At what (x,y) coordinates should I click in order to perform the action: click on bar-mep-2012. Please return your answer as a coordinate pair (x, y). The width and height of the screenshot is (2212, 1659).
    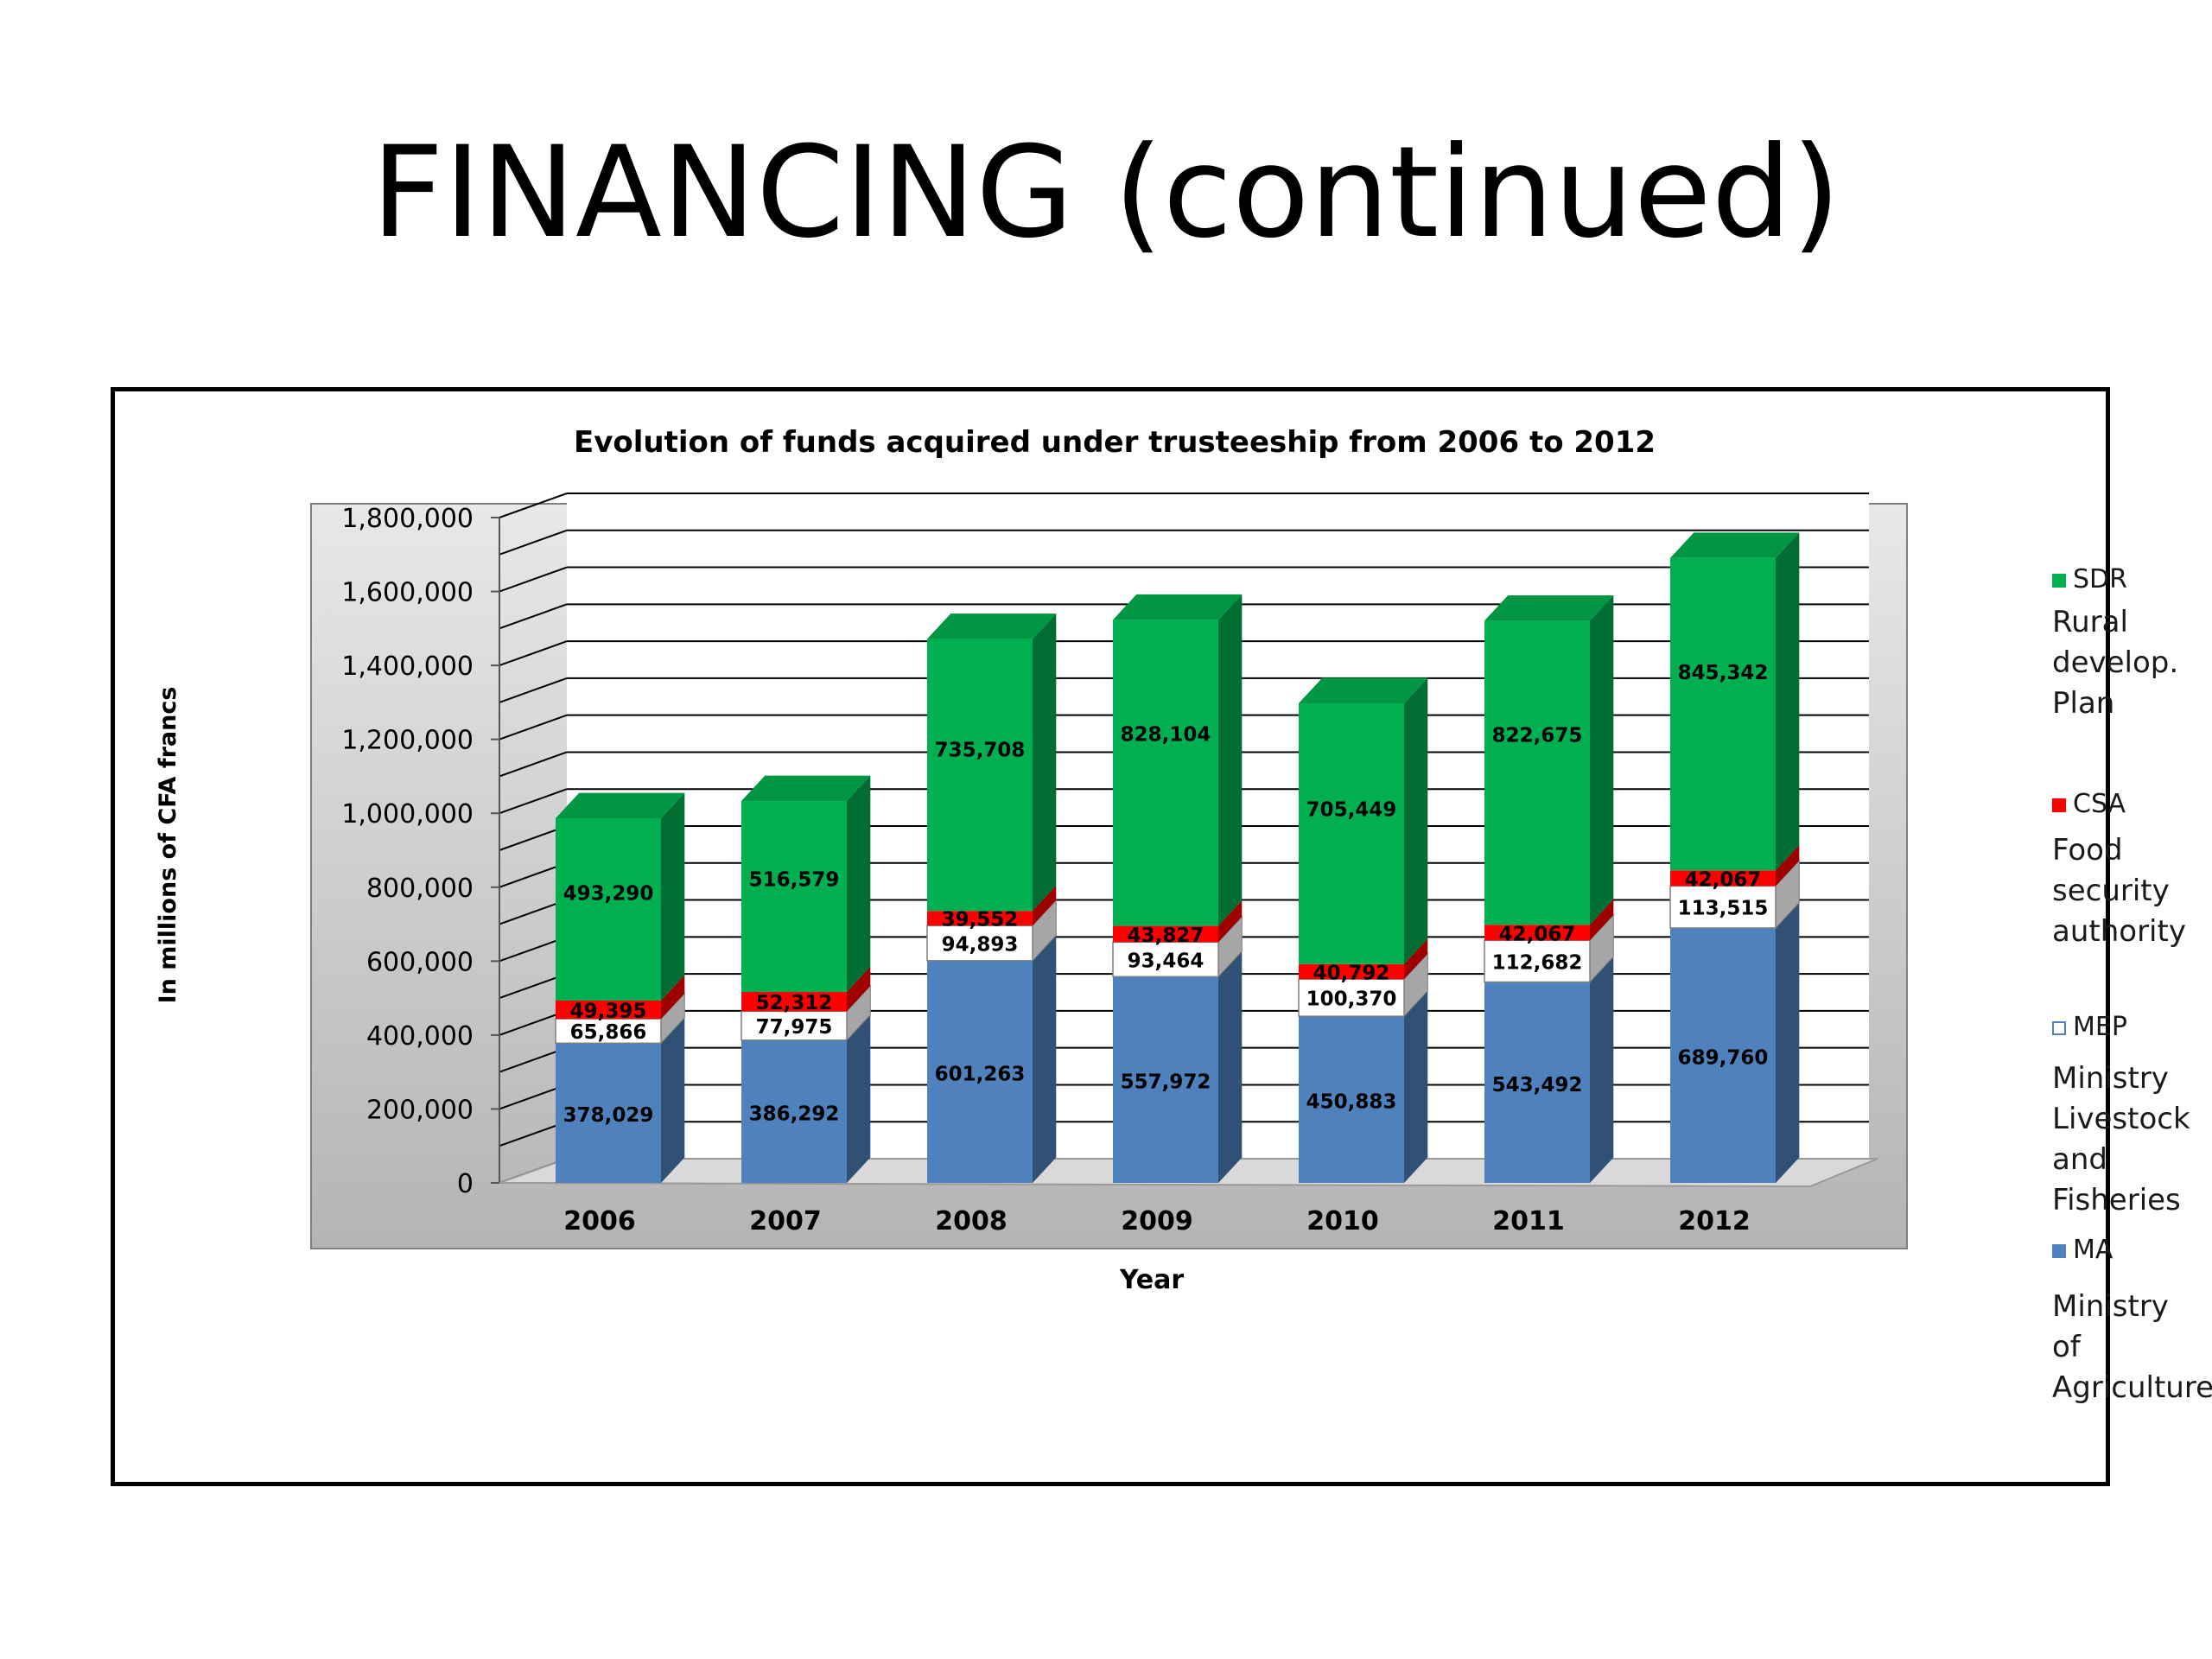
    Looking at the image, I should click on (1723, 907).